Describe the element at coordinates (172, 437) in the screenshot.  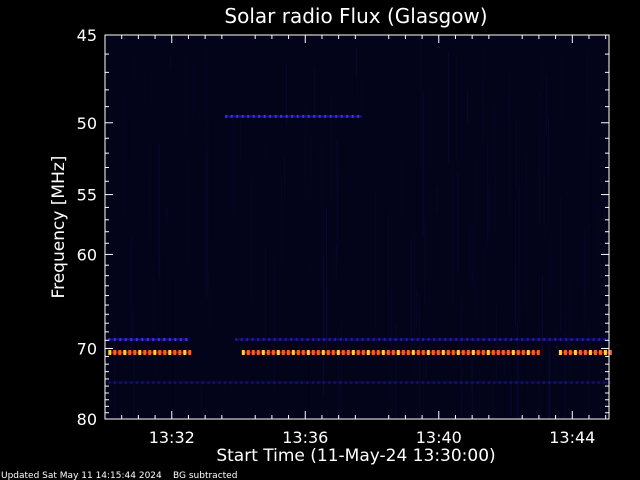
I see `x-tick-label: 13:32` at that location.